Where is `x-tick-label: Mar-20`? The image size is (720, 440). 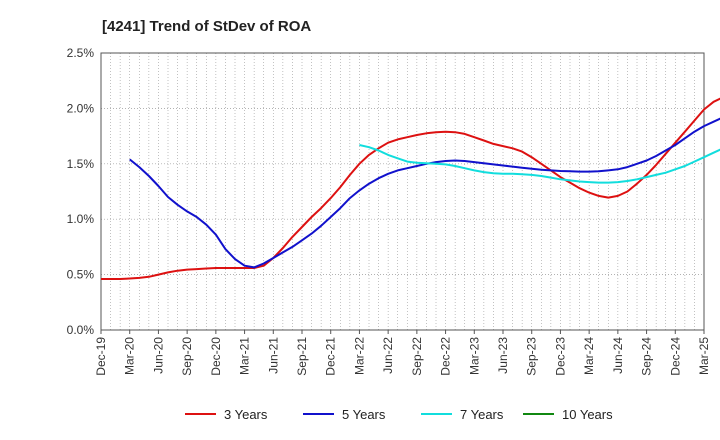
x-tick-label: Mar-20 is located at coordinates (130, 356).